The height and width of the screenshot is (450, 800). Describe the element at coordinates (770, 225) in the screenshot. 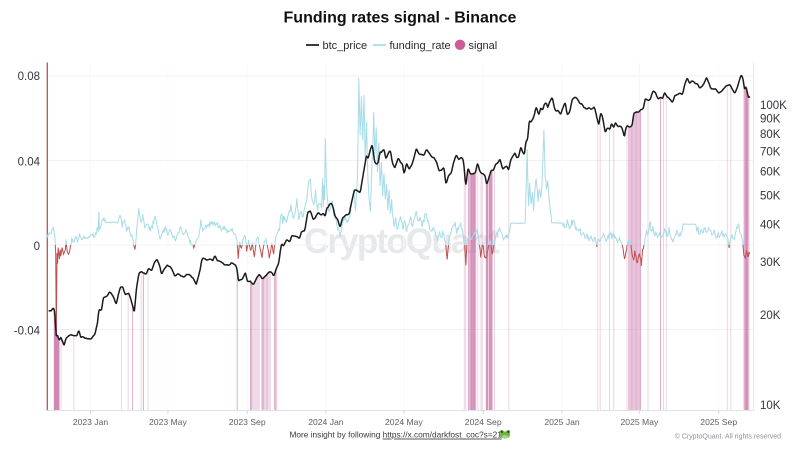

I see `svg-text: 40K` at that location.